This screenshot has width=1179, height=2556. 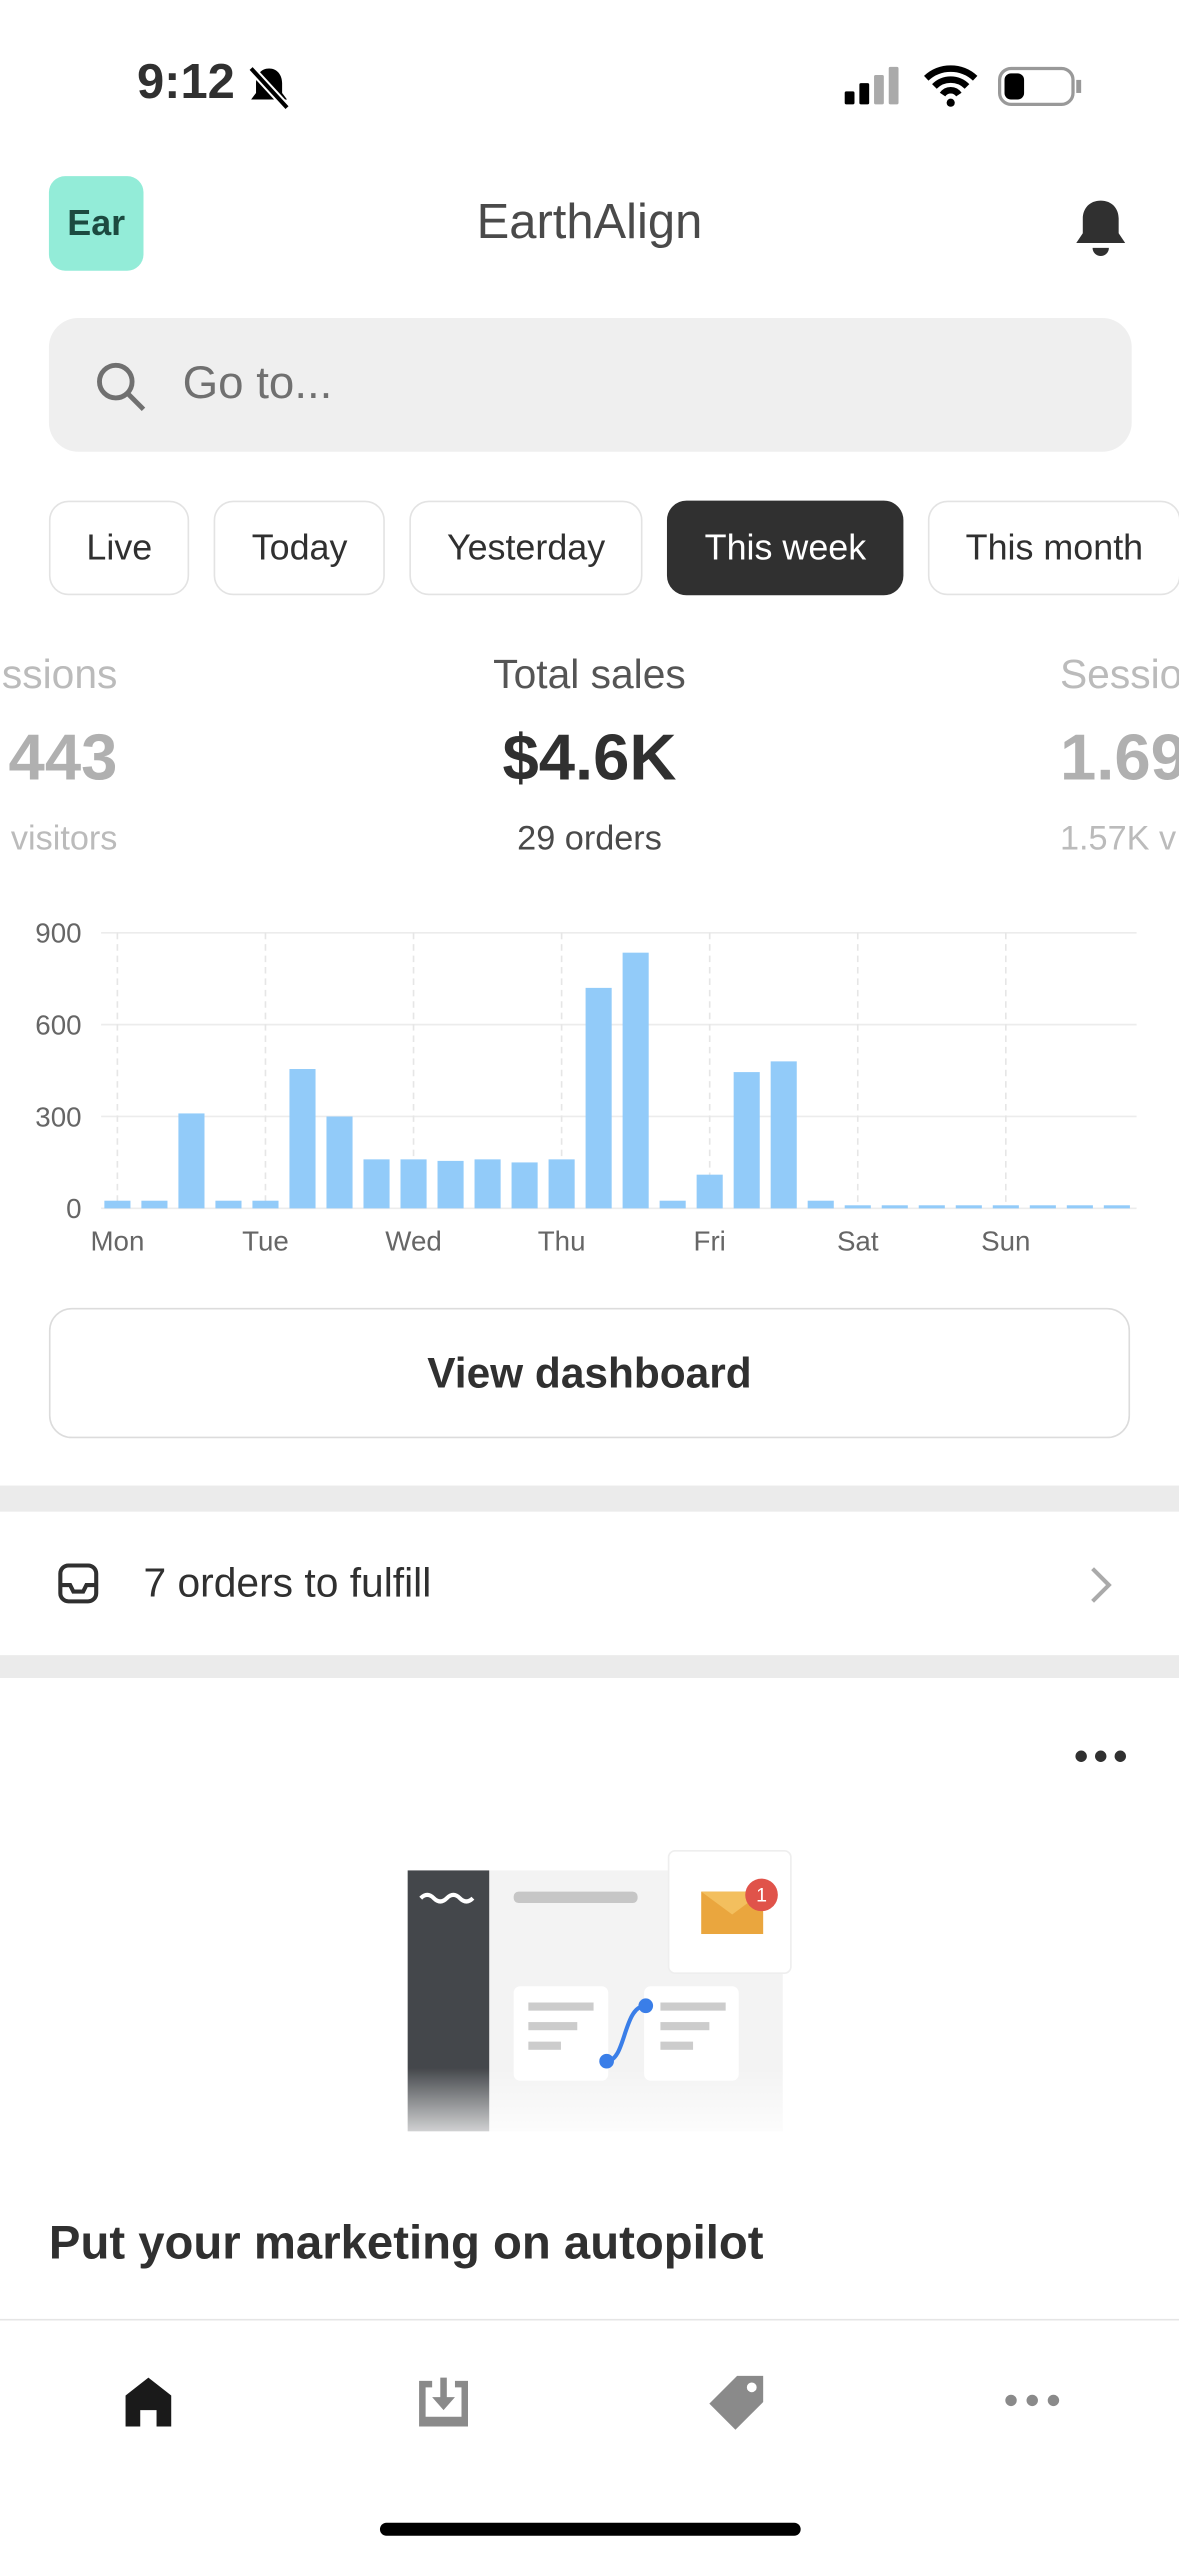 I want to click on marketing-illustration: 1, so click(x=603, y=2001).